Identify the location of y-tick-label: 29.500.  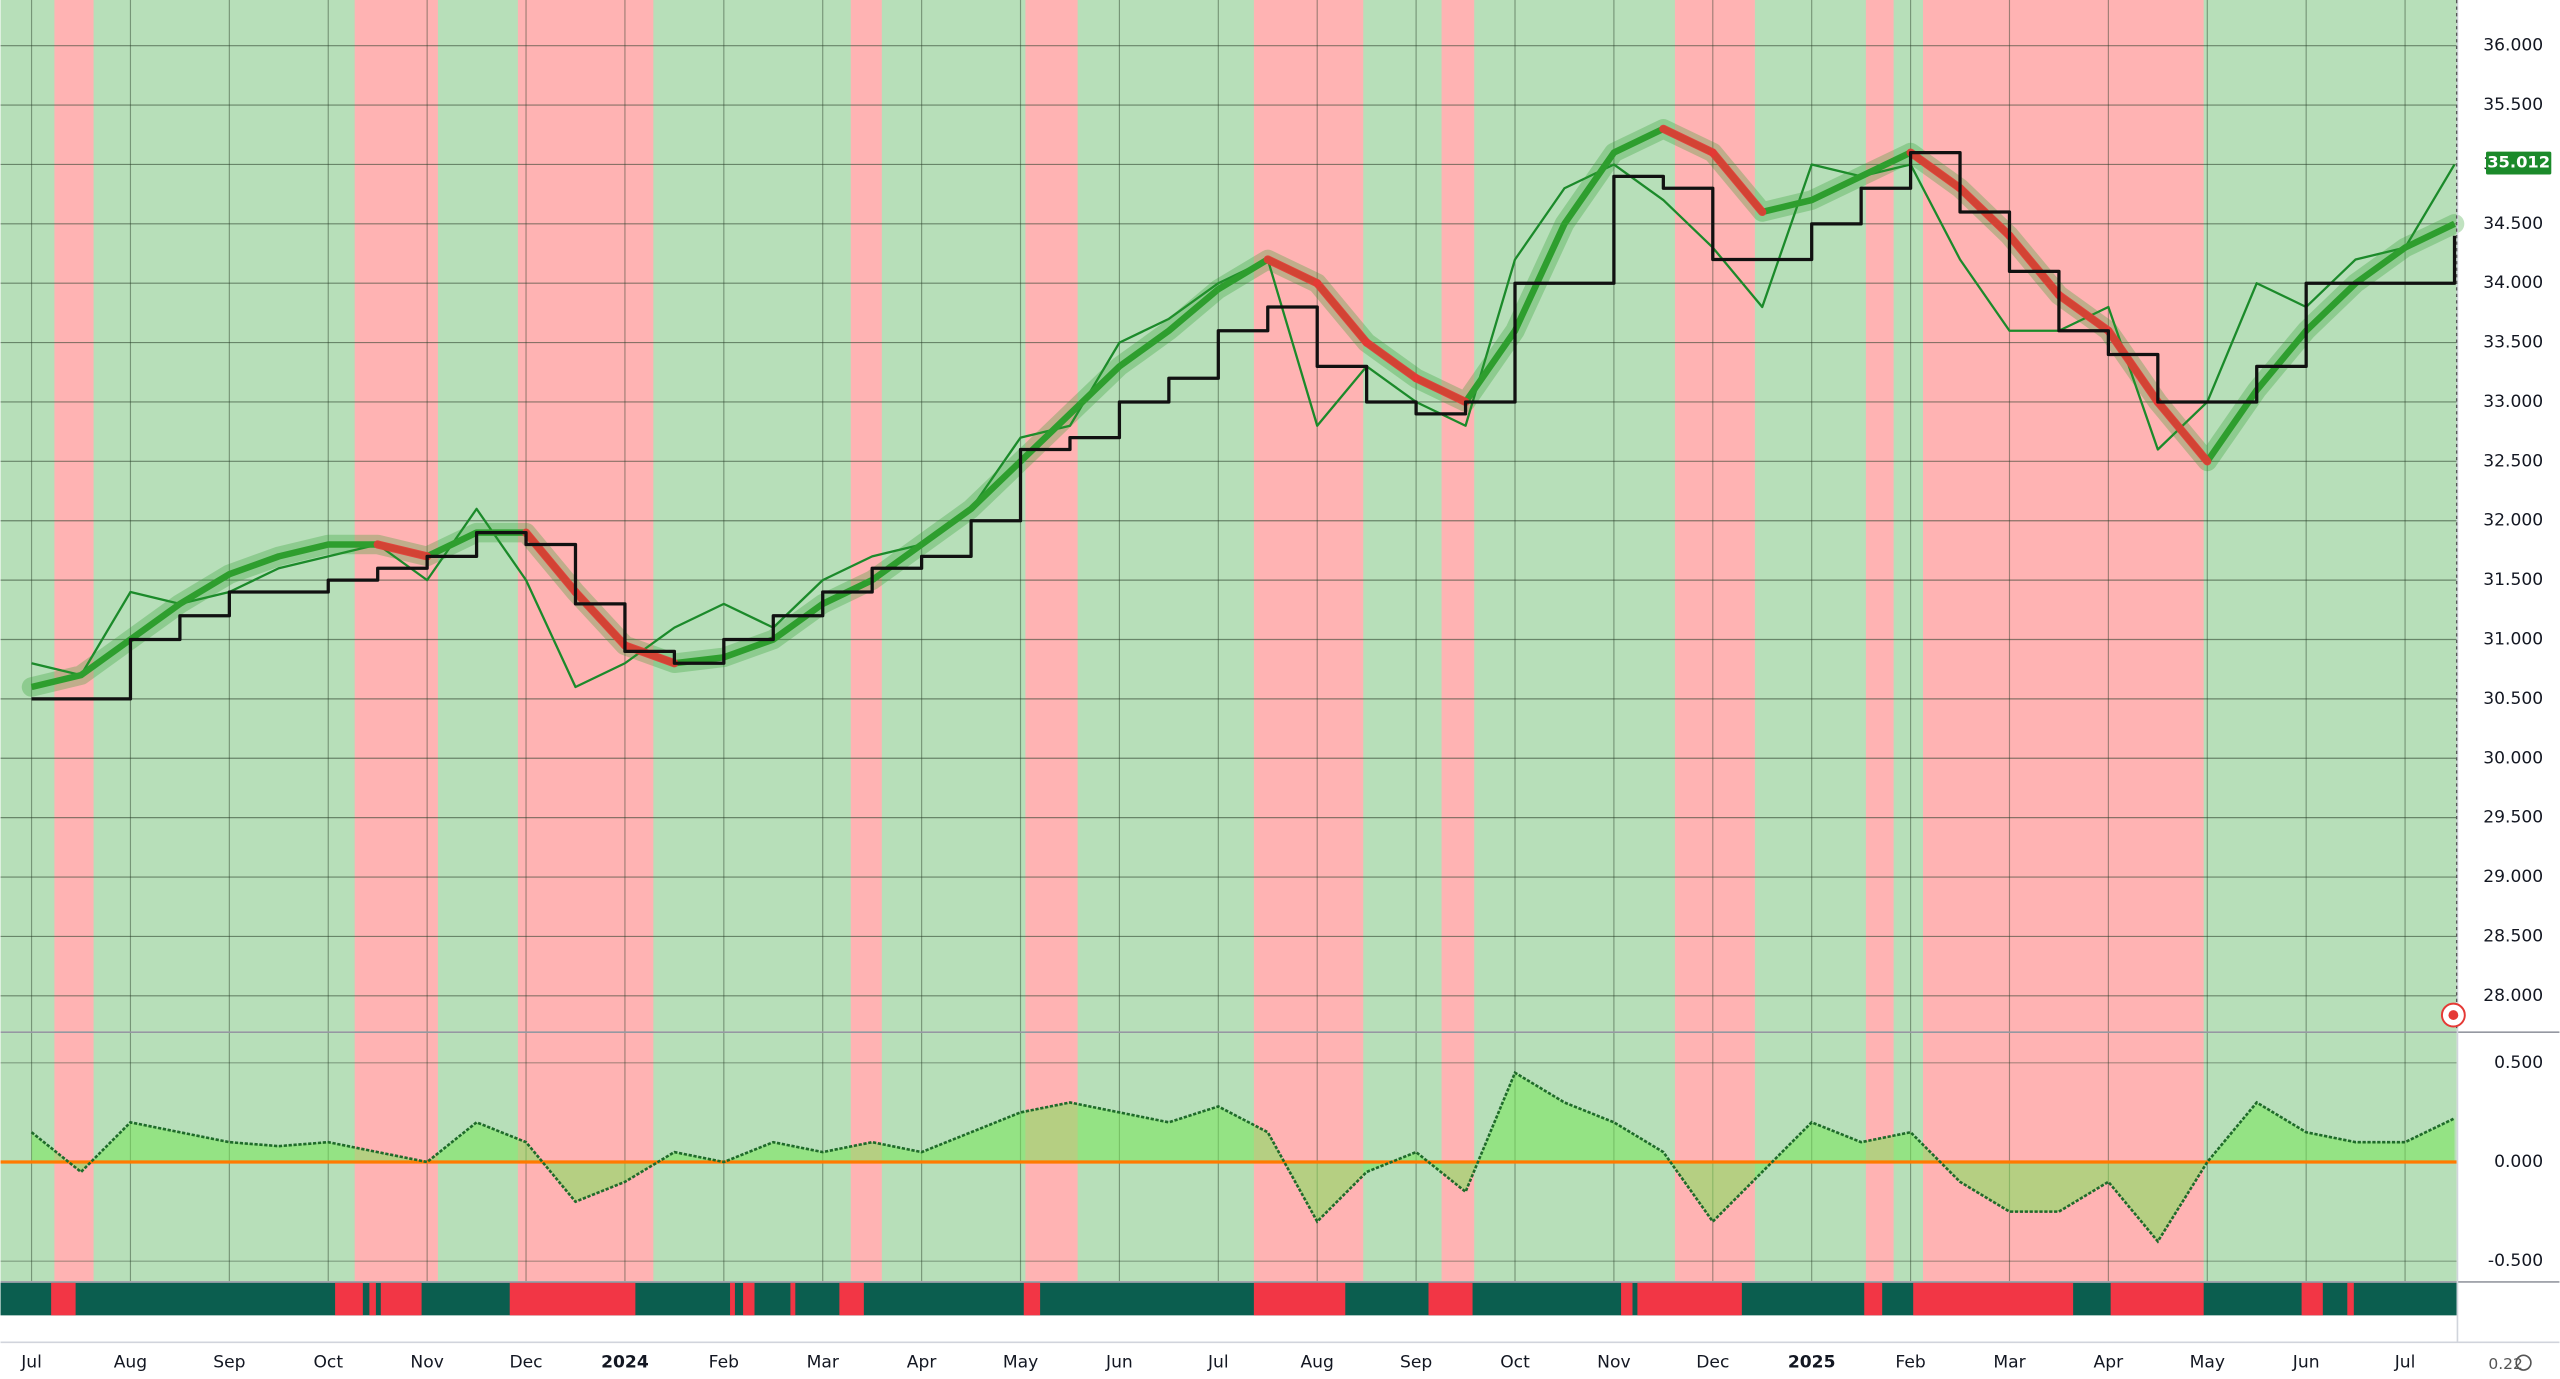
(2513, 818).